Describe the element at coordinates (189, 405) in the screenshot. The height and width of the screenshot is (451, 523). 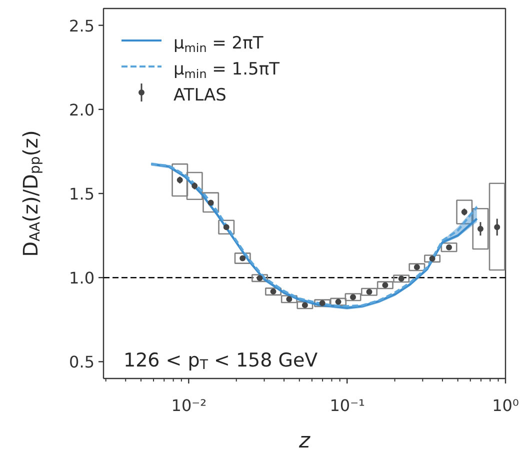
I see `x-tick-label: 10⁻²` at that location.